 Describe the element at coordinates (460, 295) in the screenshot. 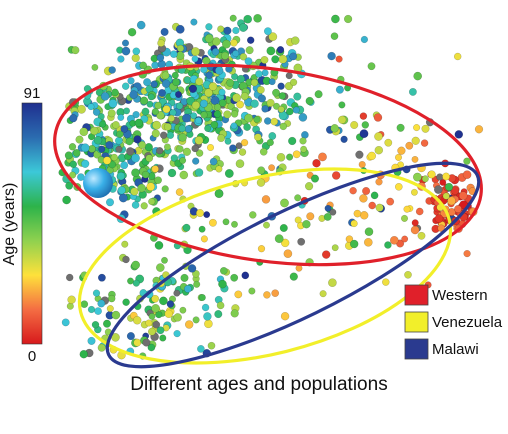

I see `legend-label-western: Western` at that location.